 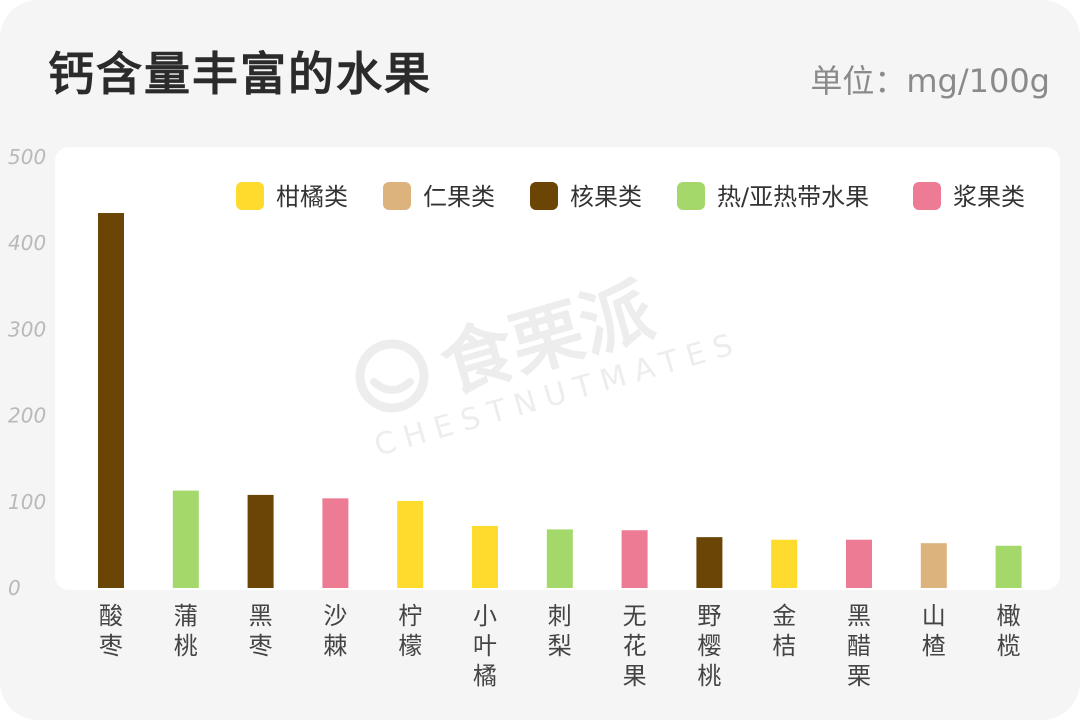 I want to click on x-tick-label: 橄榄, so click(x=1009, y=631).